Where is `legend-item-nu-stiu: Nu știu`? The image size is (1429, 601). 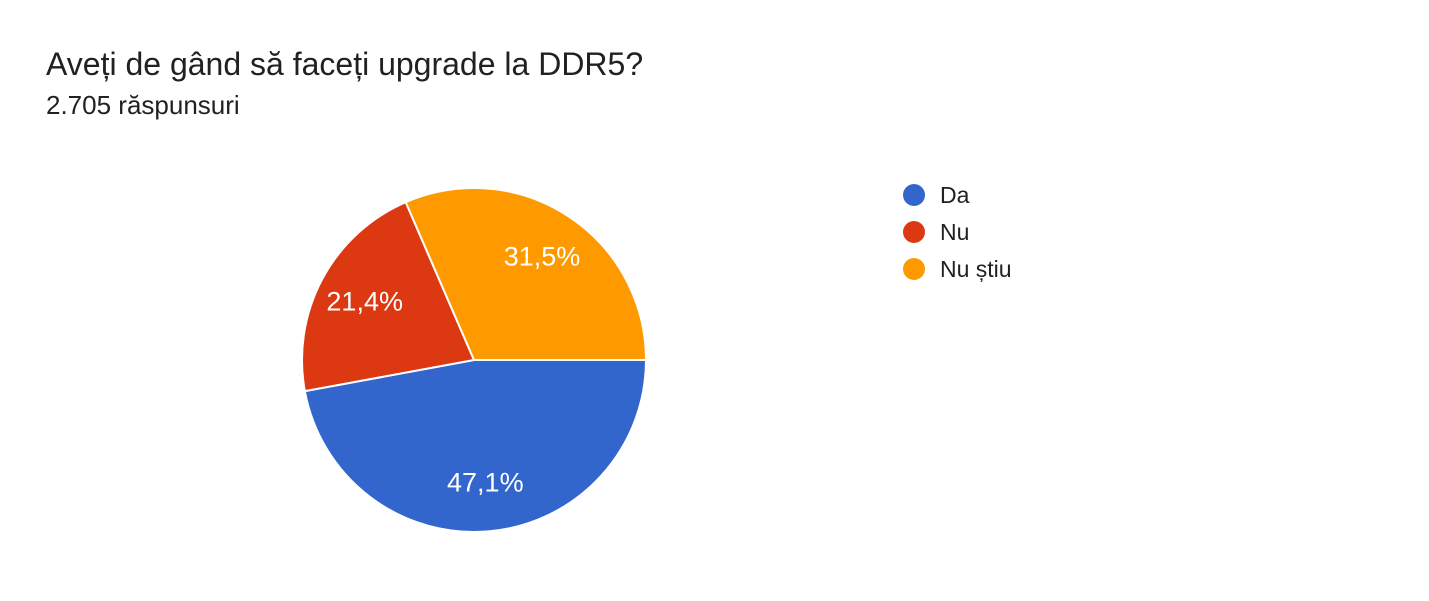 legend-item-nu-stiu: Nu știu is located at coordinates (957, 269).